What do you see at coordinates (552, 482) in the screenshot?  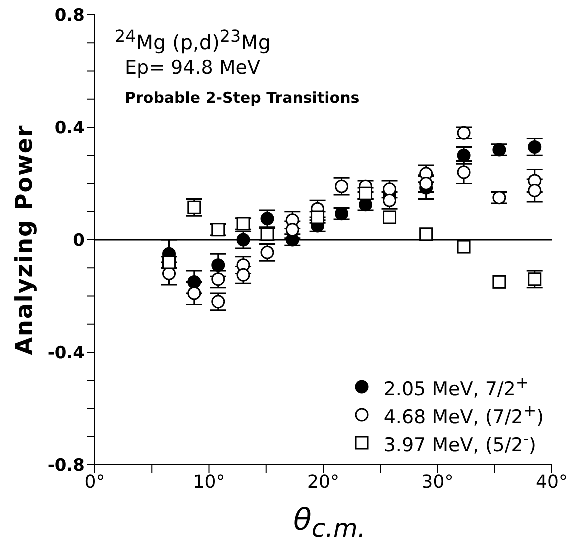 I see `x-tick-label: 40°` at bounding box center [552, 482].